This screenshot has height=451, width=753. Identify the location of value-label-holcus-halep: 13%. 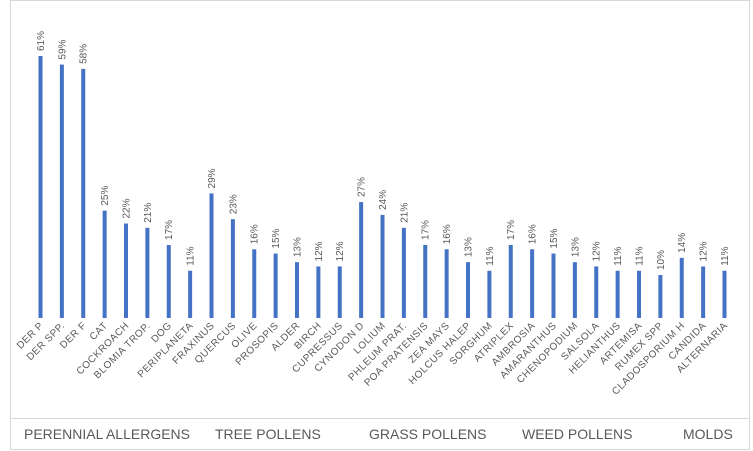
(469, 247).